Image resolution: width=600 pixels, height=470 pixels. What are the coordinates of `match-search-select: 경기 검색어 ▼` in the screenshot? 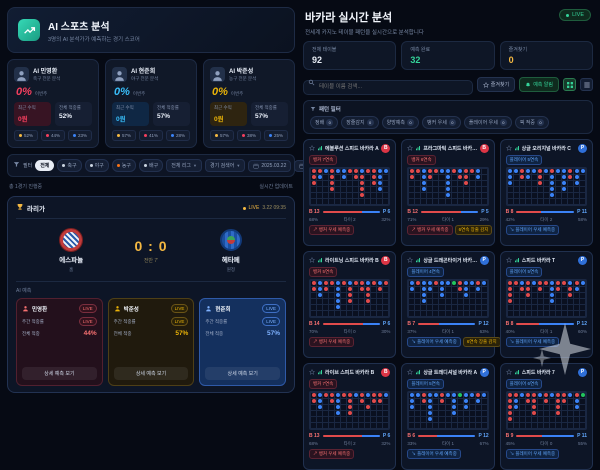 It's located at (225, 165).